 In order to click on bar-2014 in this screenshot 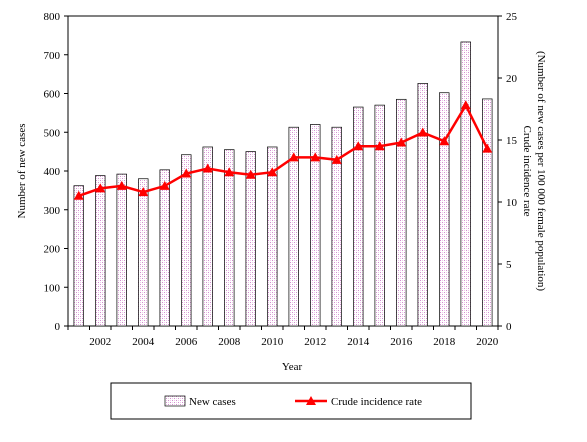, I will do `click(358, 216)`.